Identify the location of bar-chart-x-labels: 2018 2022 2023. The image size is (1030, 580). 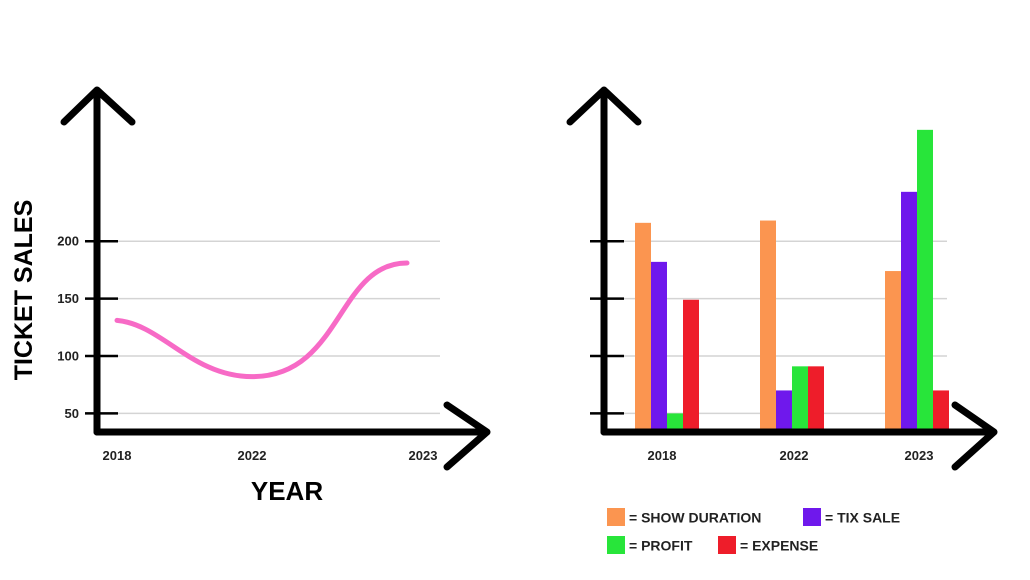
(791, 455).